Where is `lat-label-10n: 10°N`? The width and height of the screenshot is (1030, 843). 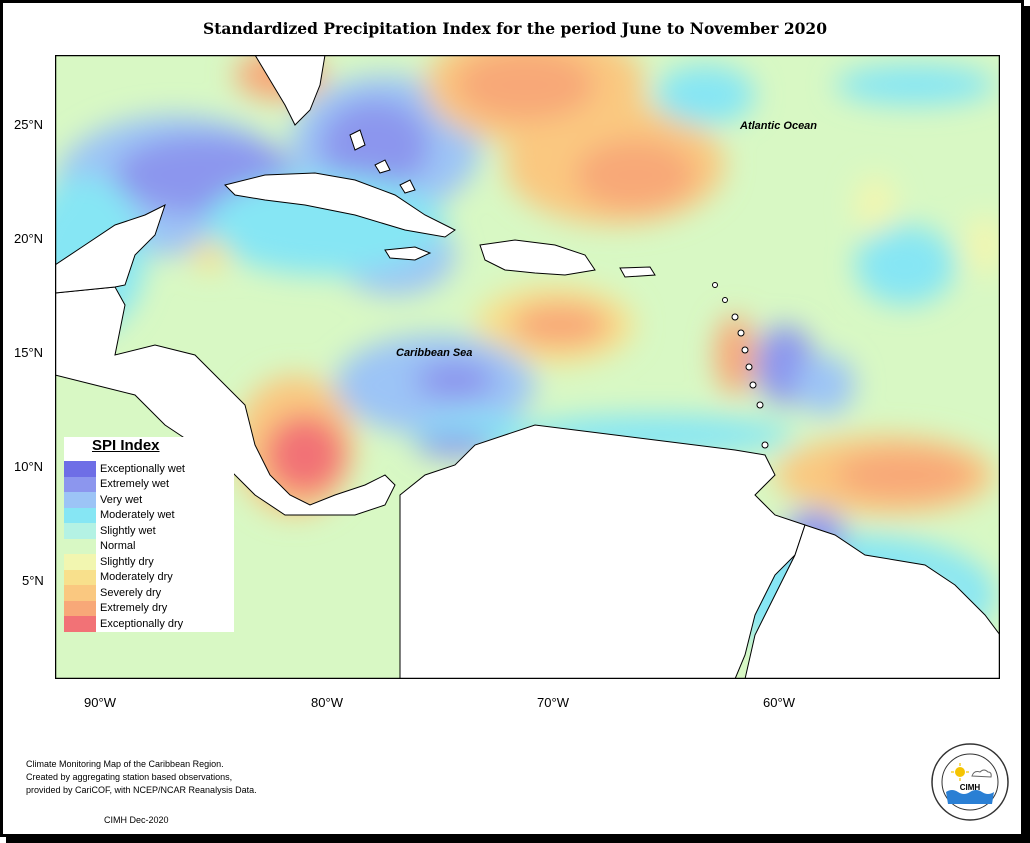 lat-label-10n: 10°N is located at coordinates (29, 466).